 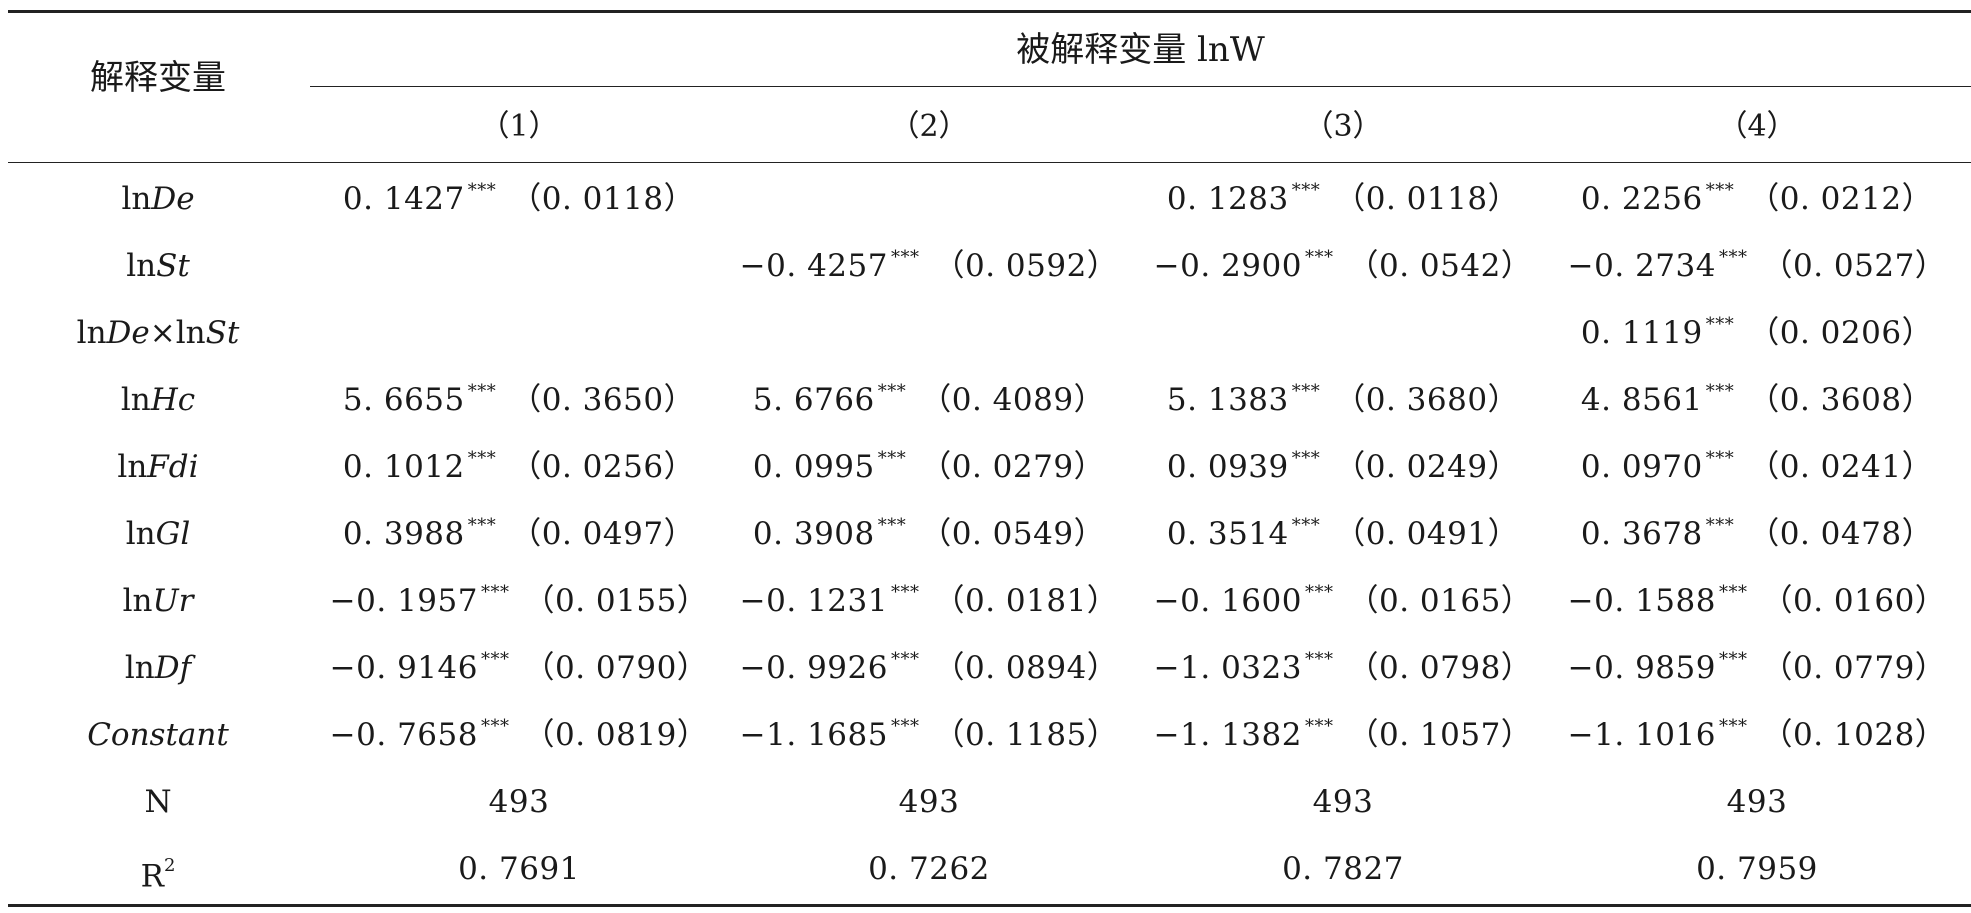 I want to click on standard-error: （0. 3680）, so click(x=1427, y=400).